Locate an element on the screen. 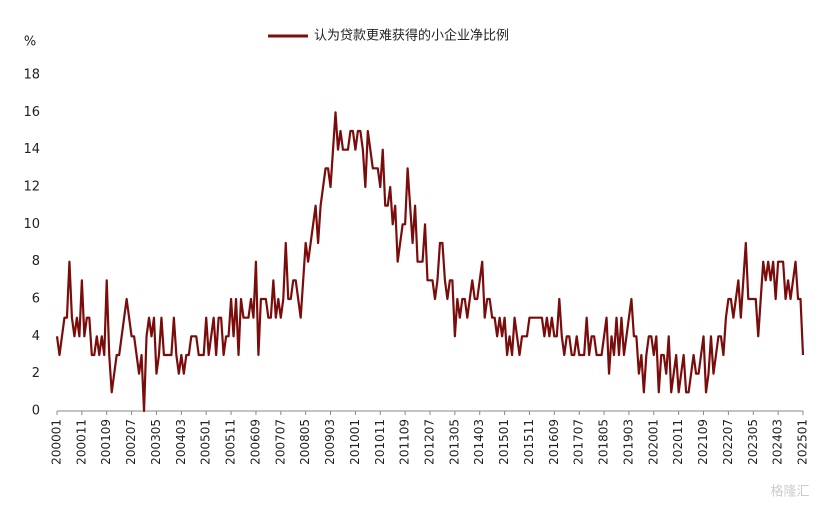 The image size is (830, 507). x-tick-label: 201403 is located at coordinates (479, 442).